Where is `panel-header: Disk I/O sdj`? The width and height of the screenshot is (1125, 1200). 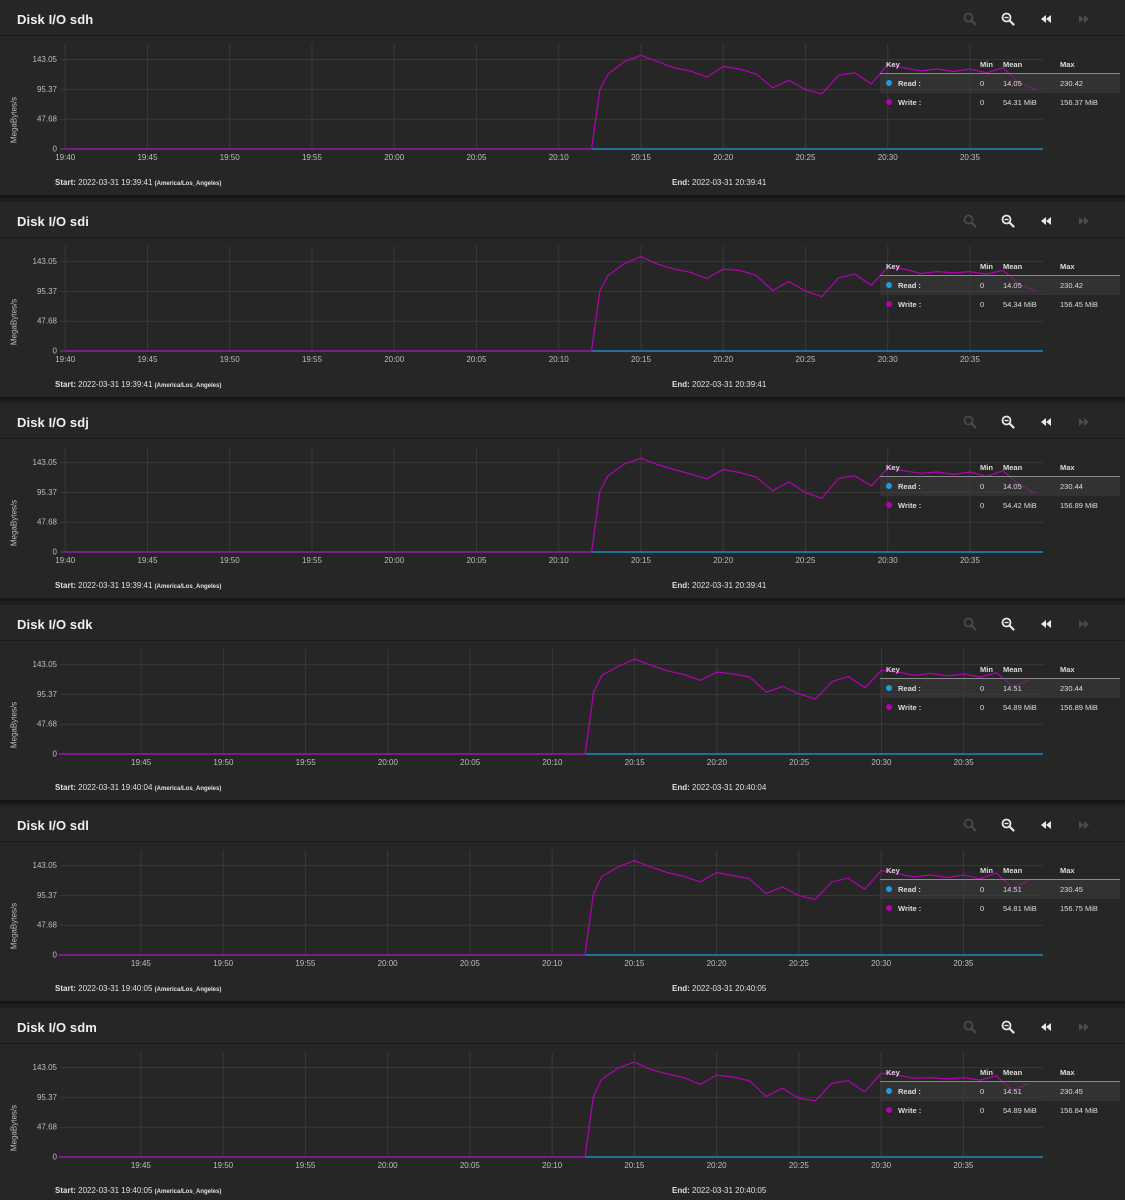 panel-header: Disk I/O sdj is located at coordinates (562, 421).